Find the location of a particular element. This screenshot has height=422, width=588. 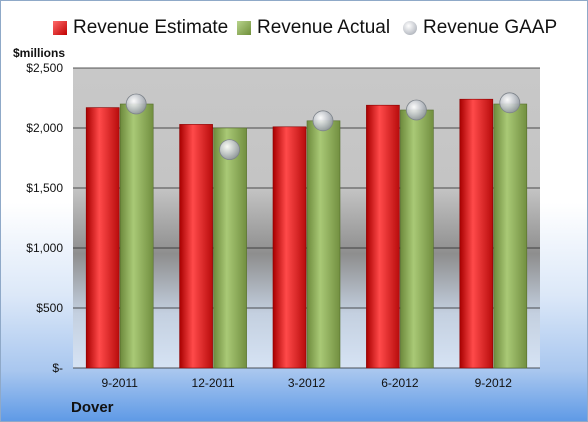

x-tick-label: 9-2012 is located at coordinates (494, 383).